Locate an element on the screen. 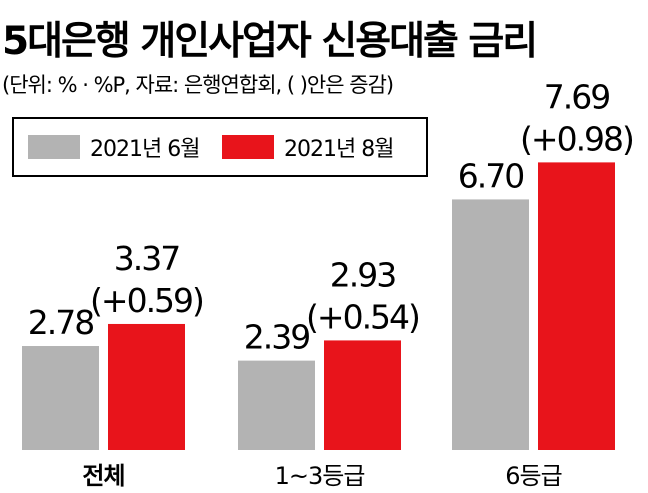  legend-swatch-august is located at coordinates (248, 147).